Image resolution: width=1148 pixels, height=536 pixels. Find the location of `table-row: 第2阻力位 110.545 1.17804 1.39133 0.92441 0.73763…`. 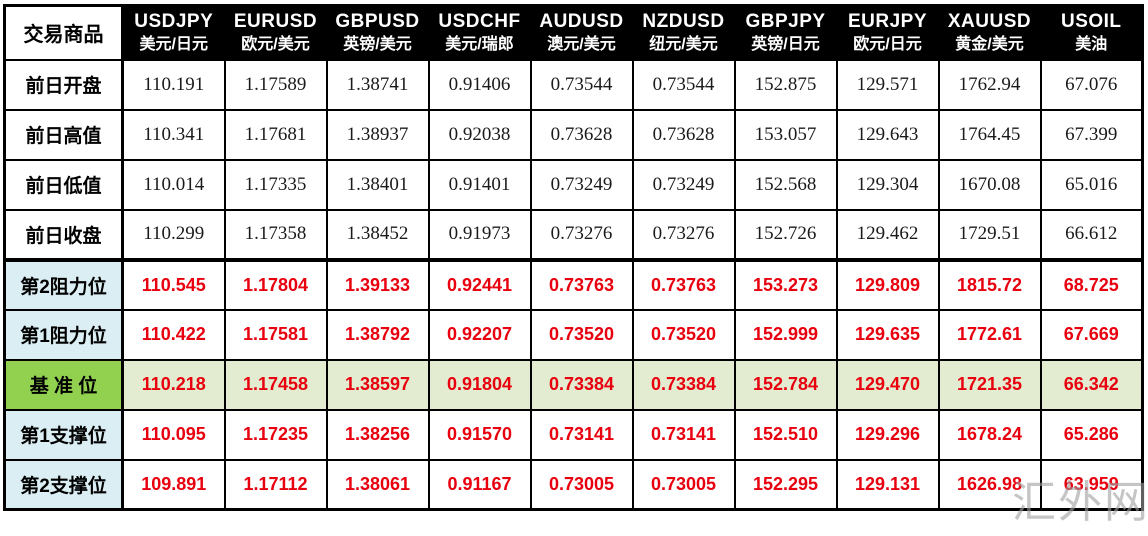

table-row: 第2阻力位 110.545 1.17804 1.39133 0.92441 0.73763… is located at coordinates (573, 284).